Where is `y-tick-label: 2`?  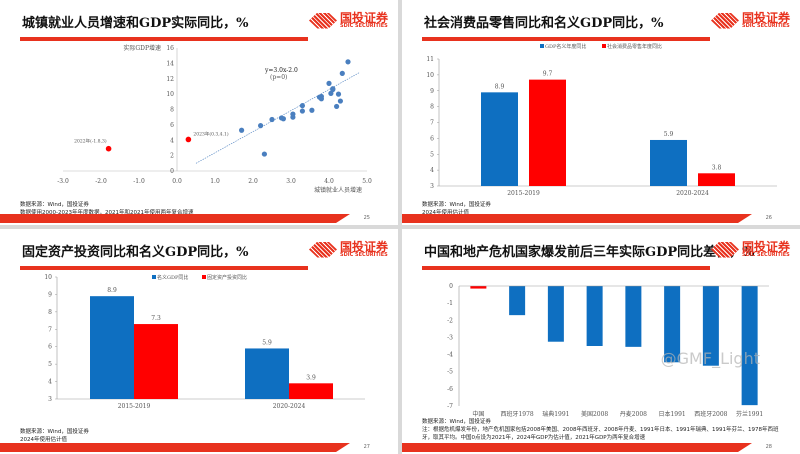
y-tick-label: 2 is located at coordinates (172, 156).